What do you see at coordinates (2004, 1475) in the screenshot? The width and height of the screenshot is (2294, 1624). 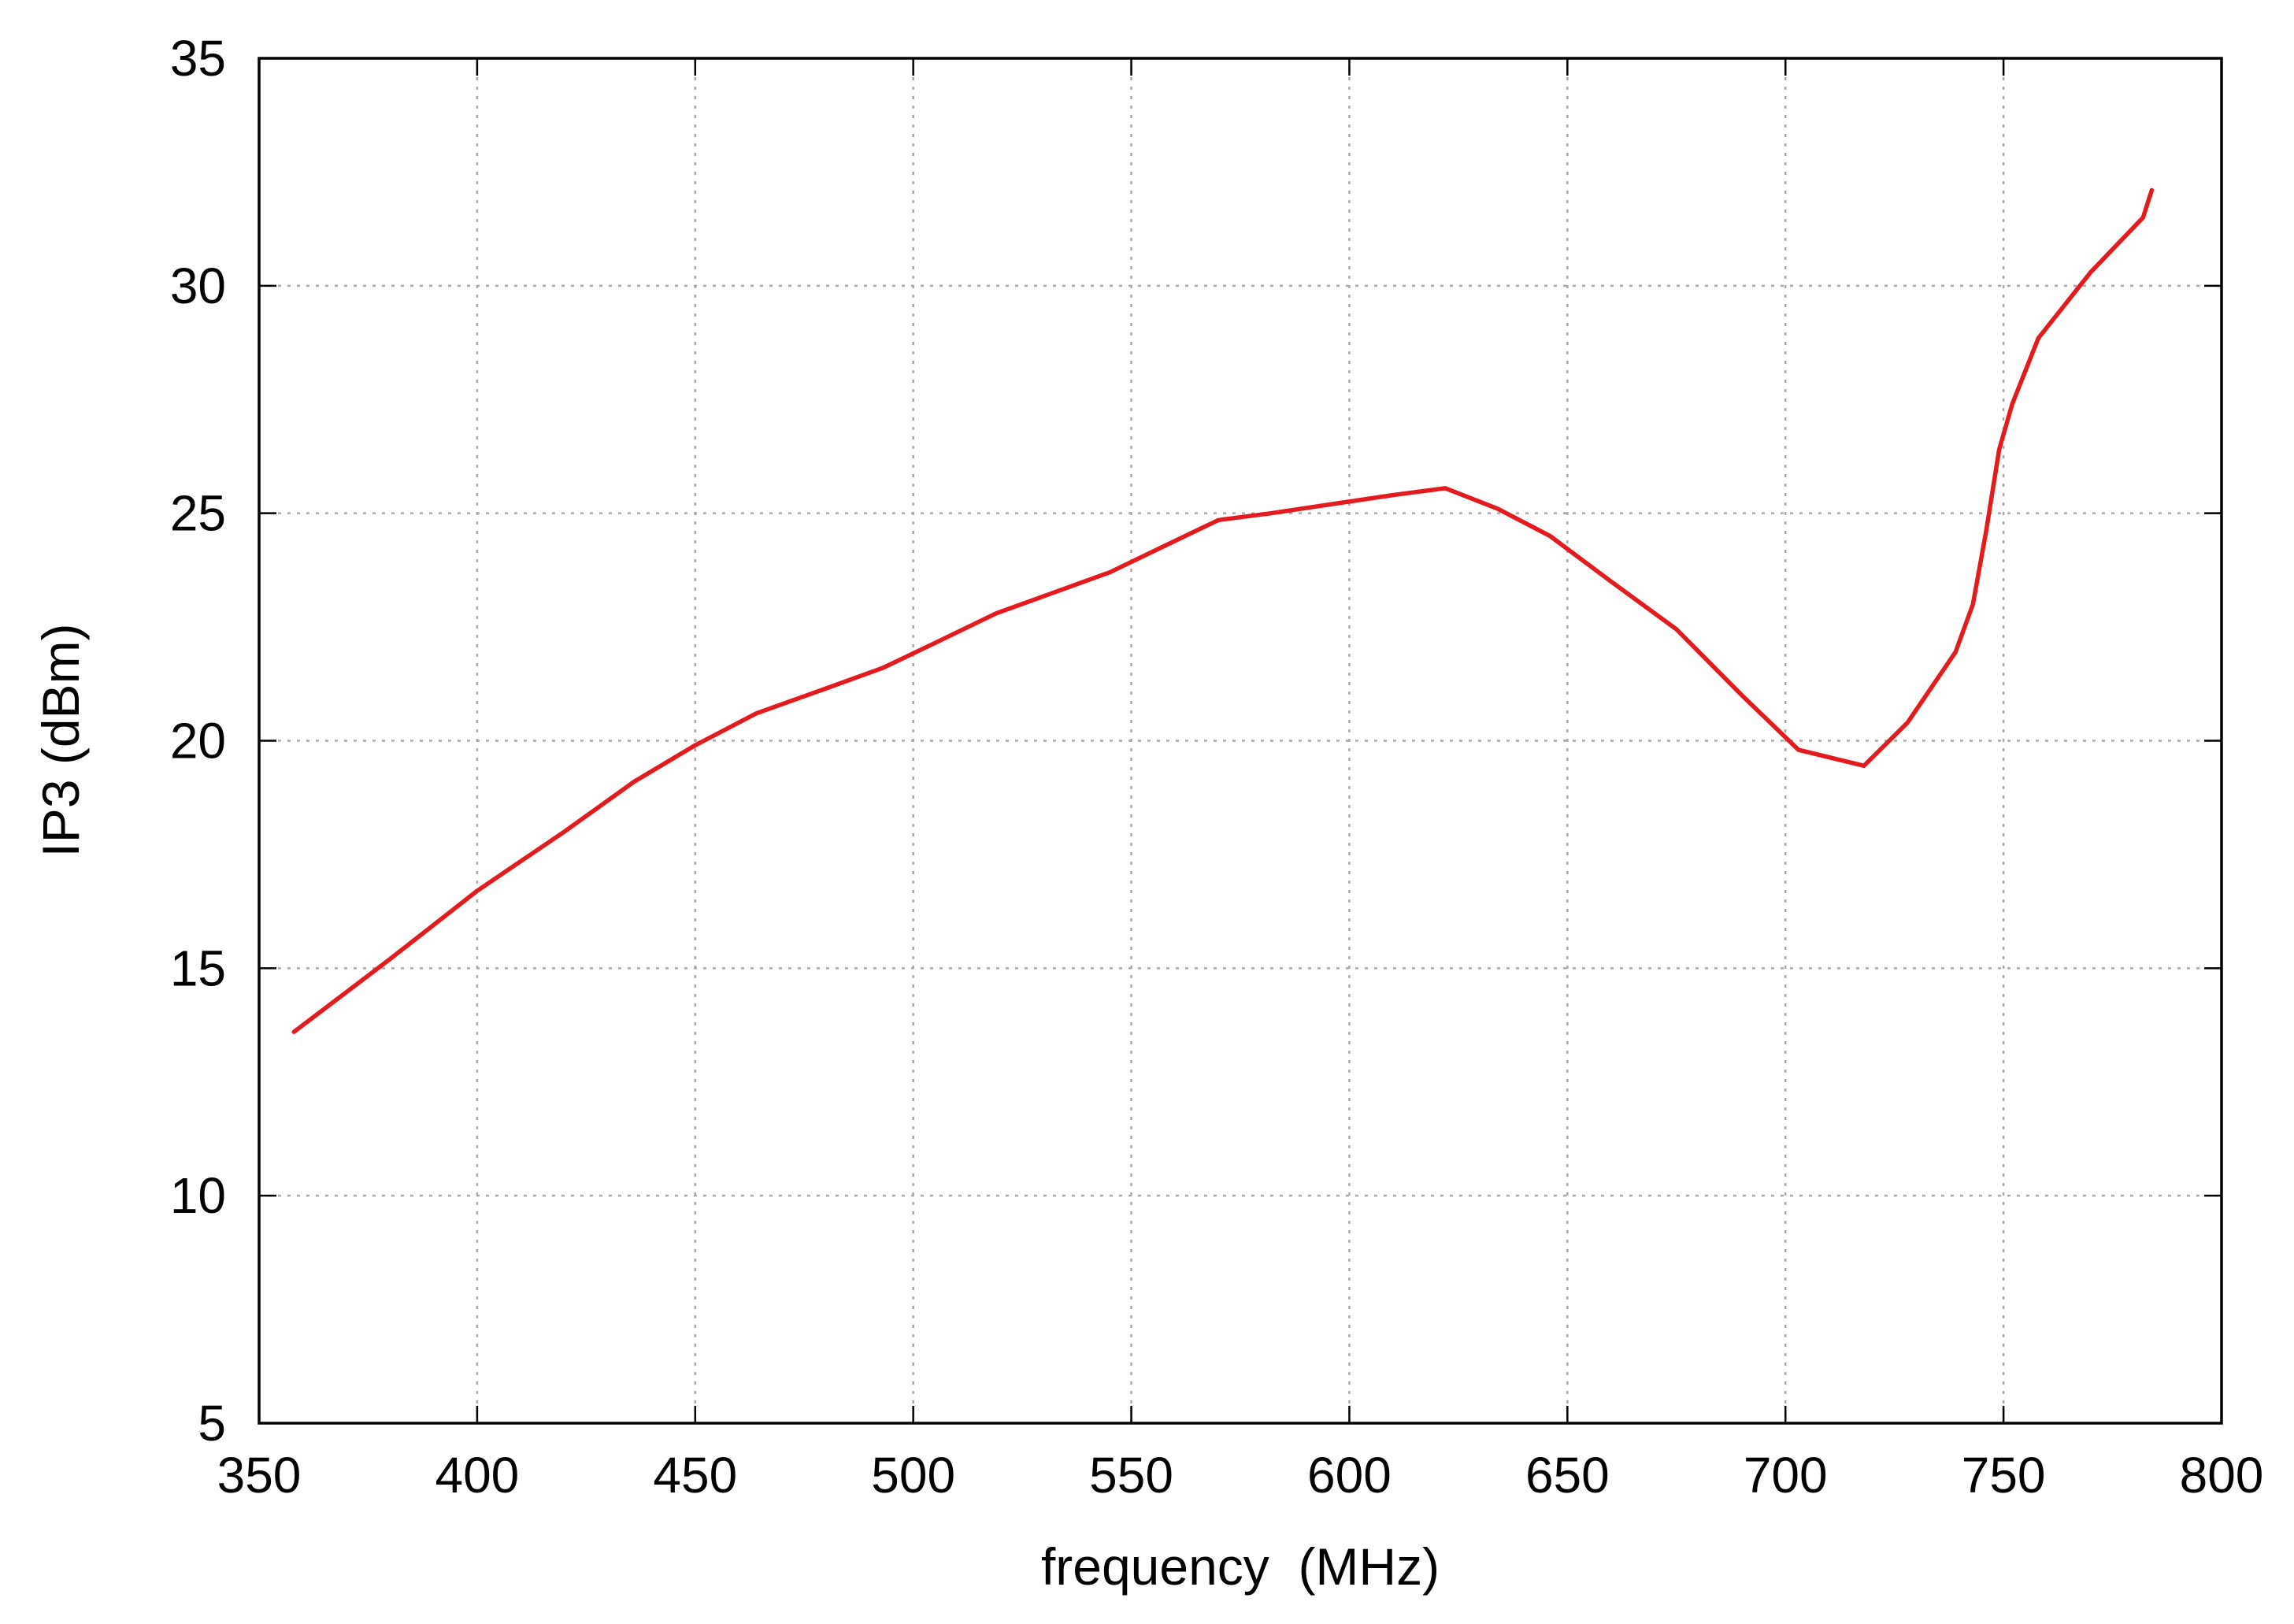 I see `x-tick-label: 750` at bounding box center [2004, 1475].